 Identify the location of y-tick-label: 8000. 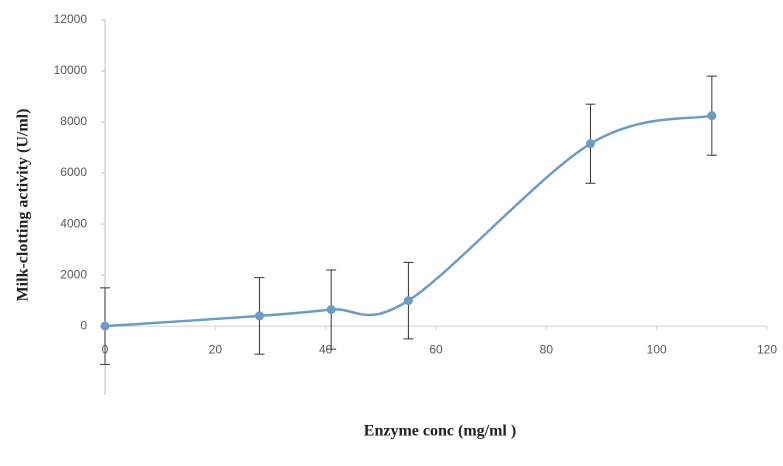
(73, 121).